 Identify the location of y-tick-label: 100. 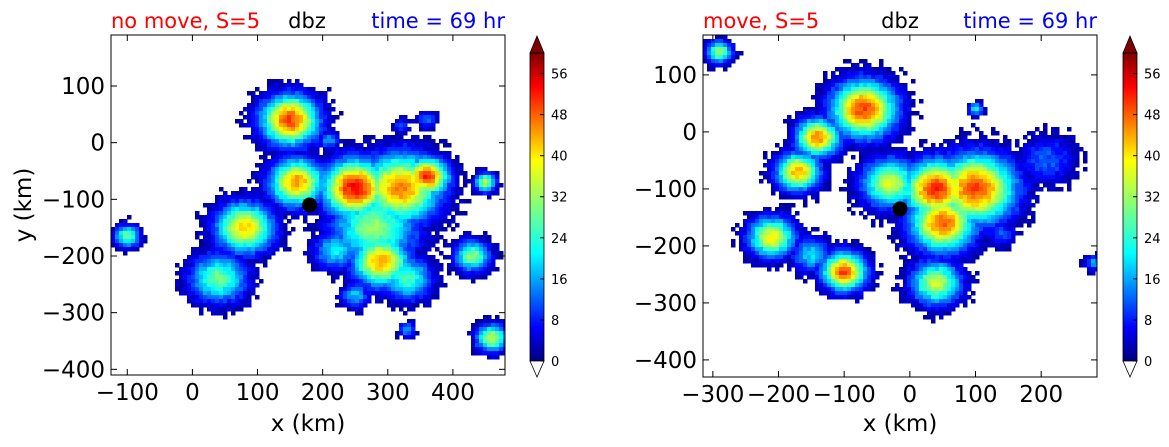
(83, 87).